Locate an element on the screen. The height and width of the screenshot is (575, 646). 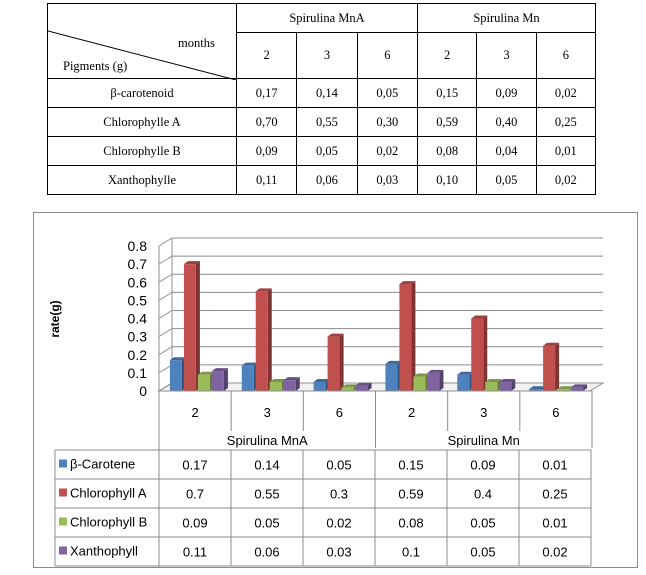
cell-value: 0,03 is located at coordinates (387, 180).